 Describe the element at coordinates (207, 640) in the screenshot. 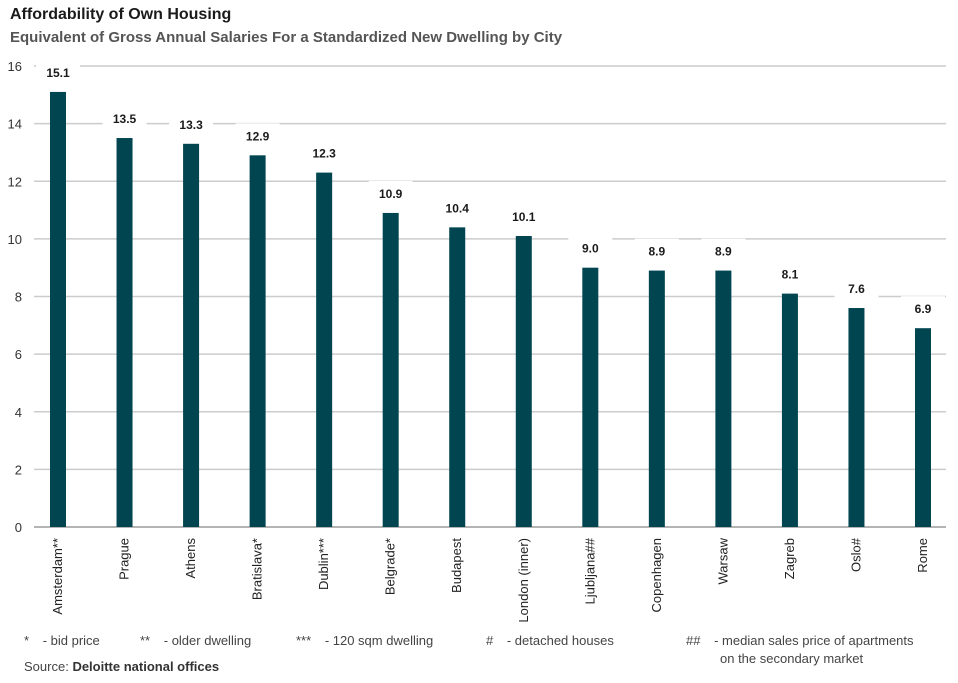

I see `footnote-text: - older dwelling` at that location.